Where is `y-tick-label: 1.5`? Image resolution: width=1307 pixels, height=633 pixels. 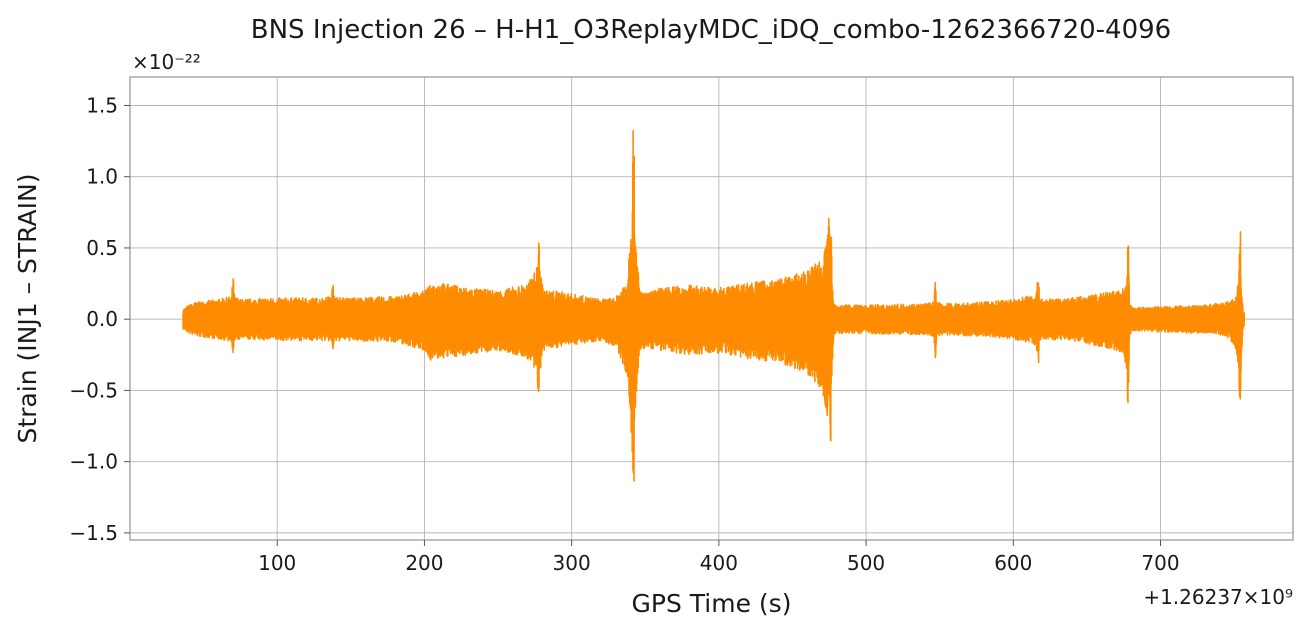
y-tick-label: 1.5 is located at coordinates (102, 105).